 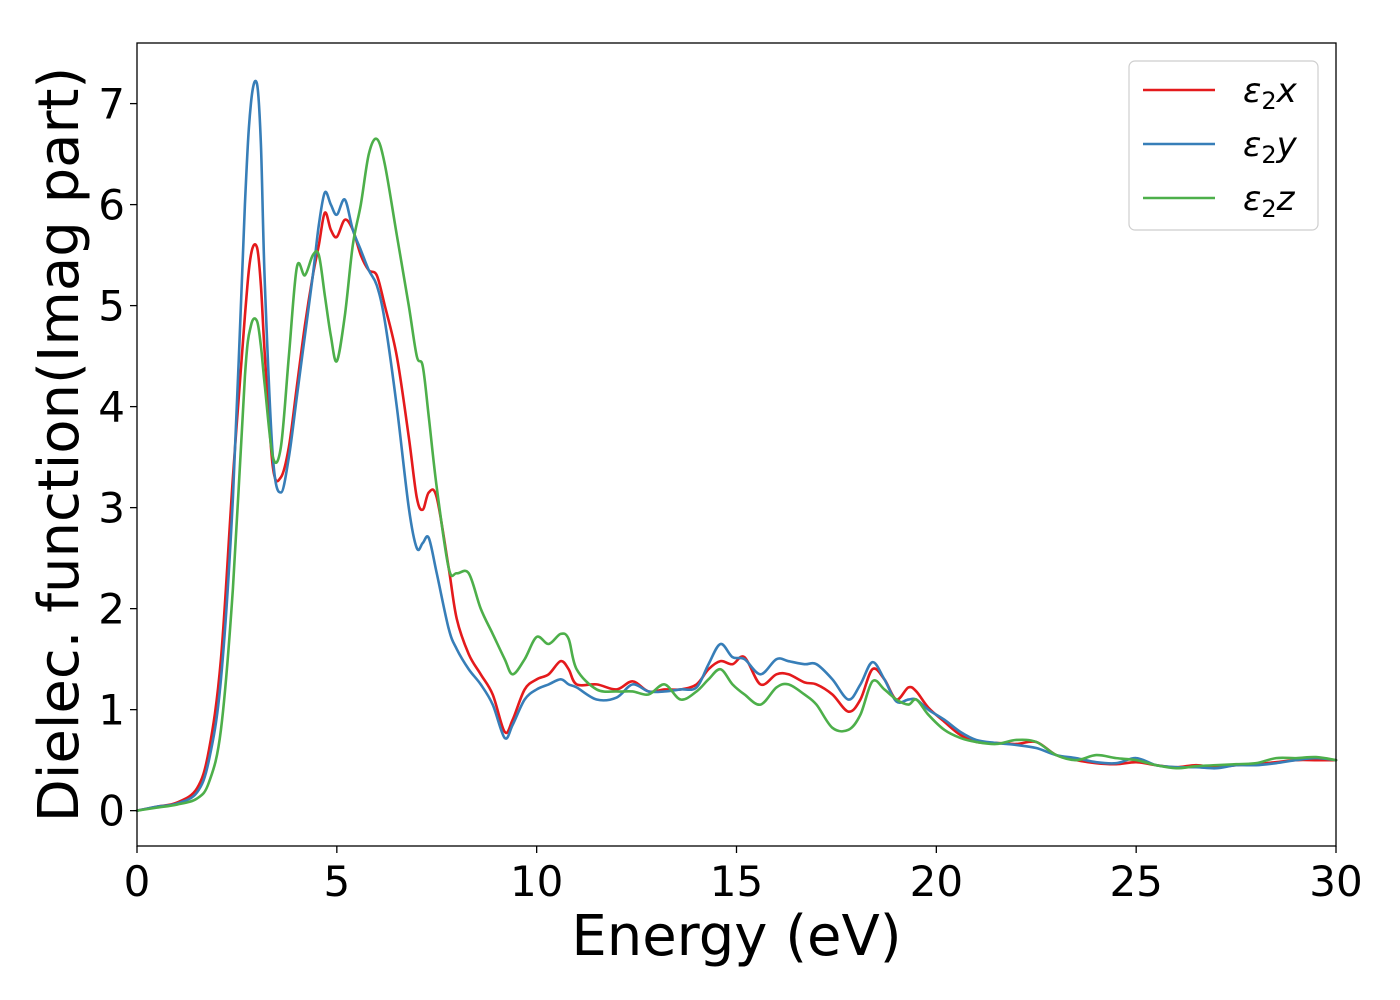 I want to click on legend-box, so click(x=1223, y=145).